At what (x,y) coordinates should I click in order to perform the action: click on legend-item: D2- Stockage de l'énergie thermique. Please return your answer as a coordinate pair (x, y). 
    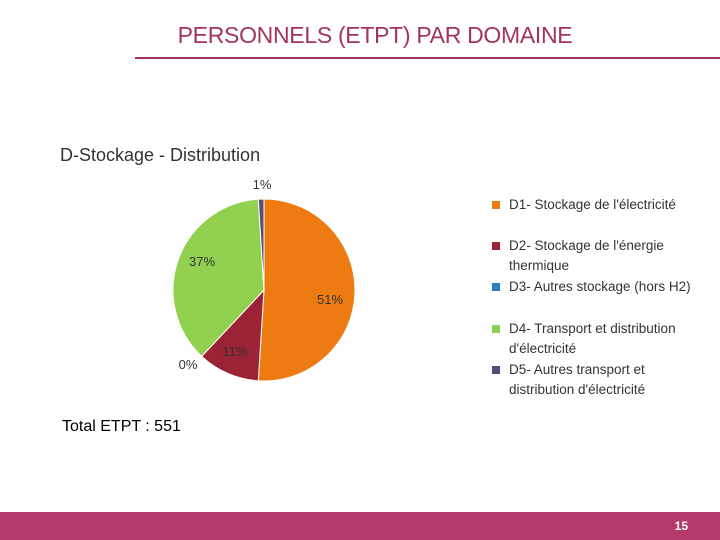
    Looking at the image, I should click on (599, 256).